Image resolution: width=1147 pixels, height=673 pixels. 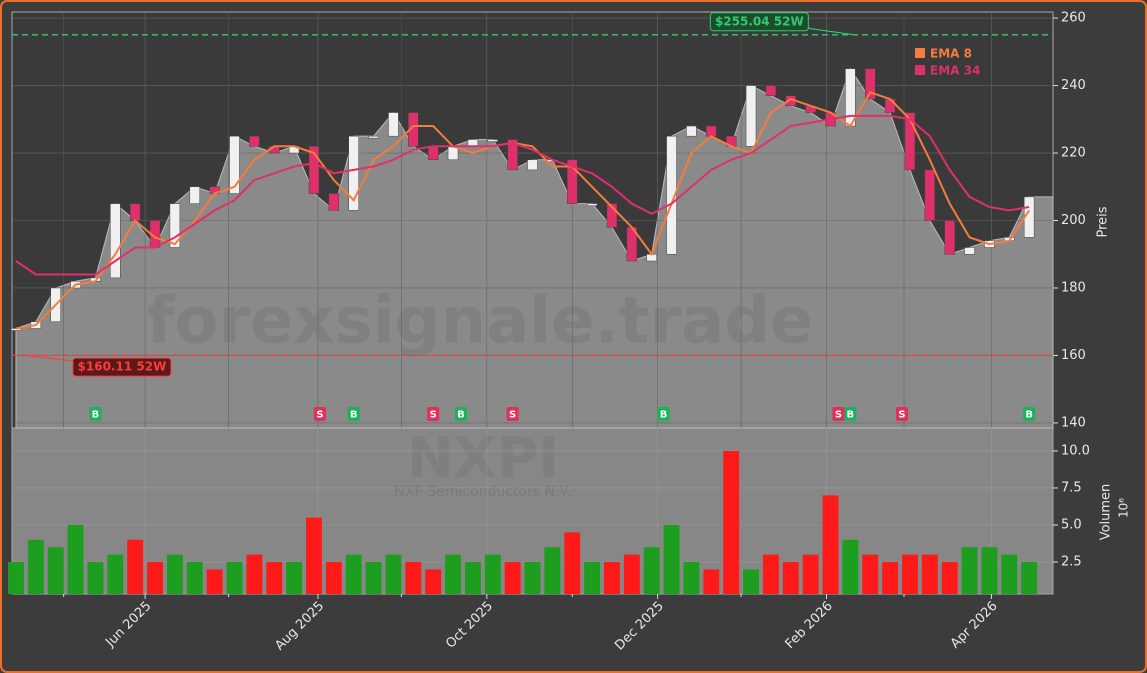 What do you see at coordinates (1073, 422) in the screenshot?
I see `y-tick-label: 140` at bounding box center [1073, 422].